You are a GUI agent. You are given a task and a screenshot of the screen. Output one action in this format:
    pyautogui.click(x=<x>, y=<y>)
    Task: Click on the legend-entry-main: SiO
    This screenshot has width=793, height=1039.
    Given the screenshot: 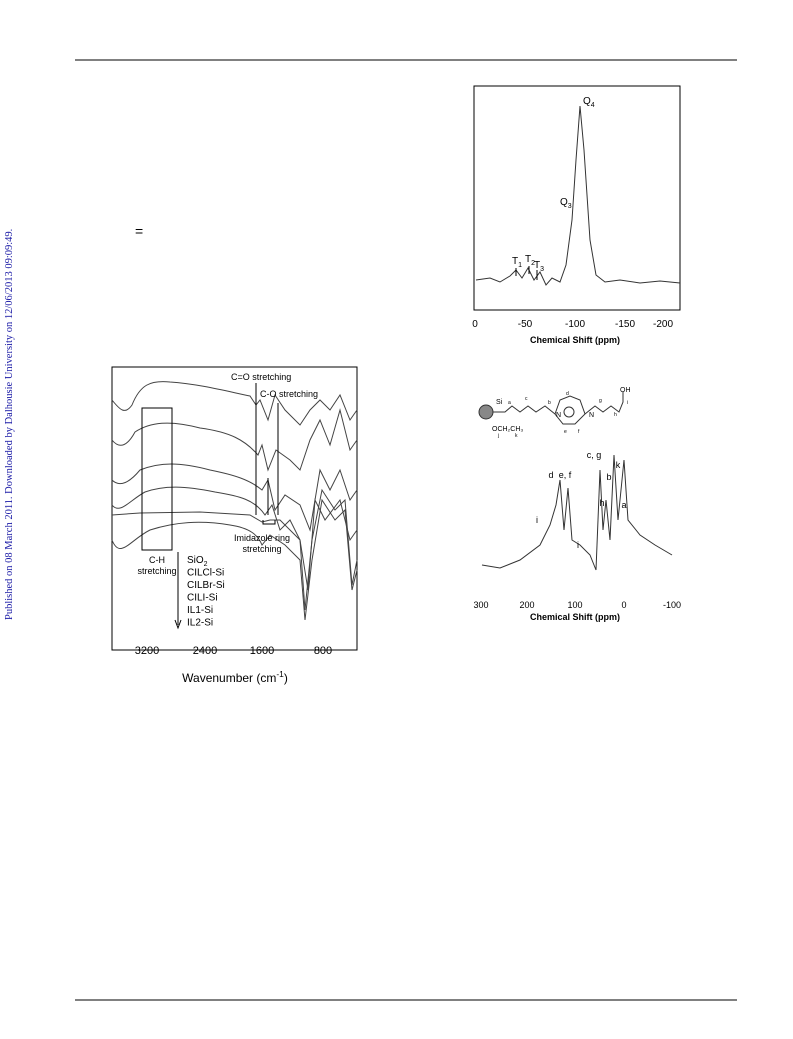 What is the action you would take?
    pyautogui.click(x=195, y=560)
    